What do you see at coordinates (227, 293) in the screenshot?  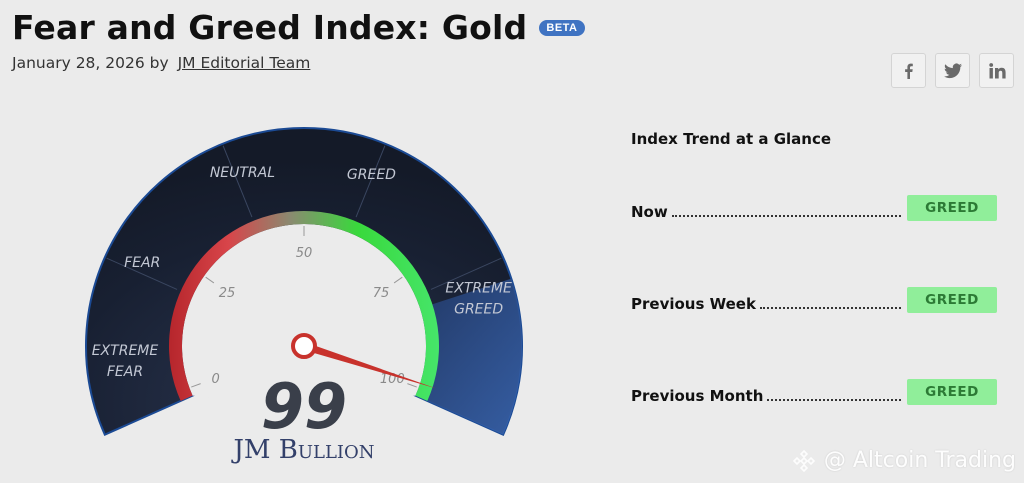 I see `gauge-tick-label: 25` at bounding box center [227, 293].